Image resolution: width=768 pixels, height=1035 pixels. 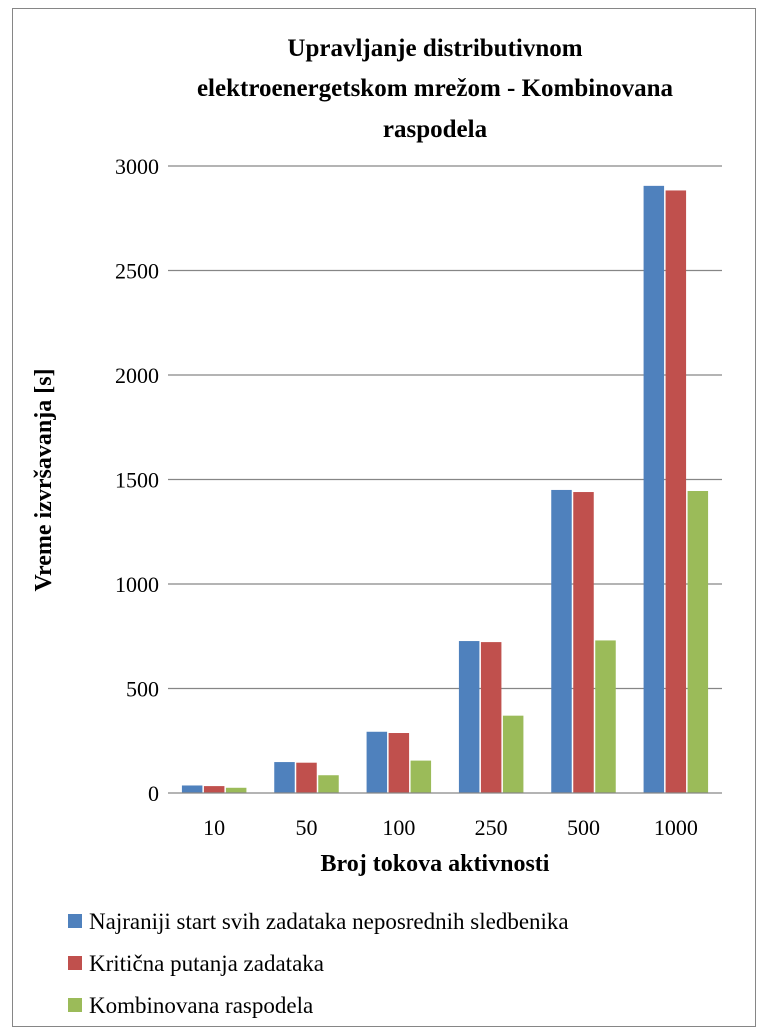 I want to click on chart-title-line-1: Upravljanje distributivnom, so click(x=434, y=48).